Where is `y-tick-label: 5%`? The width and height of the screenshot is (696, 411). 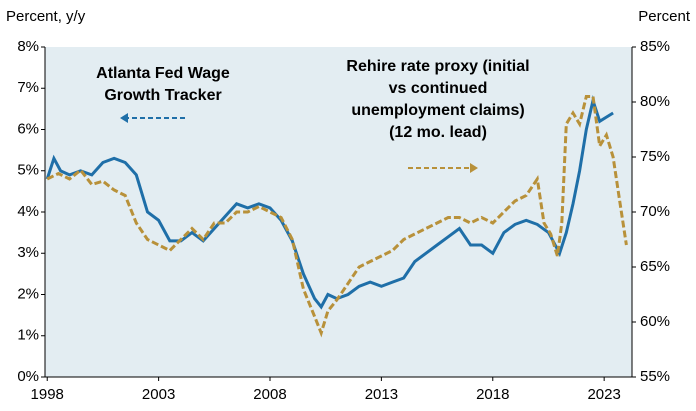
y-tick-label: 5% is located at coordinates (28, 170).